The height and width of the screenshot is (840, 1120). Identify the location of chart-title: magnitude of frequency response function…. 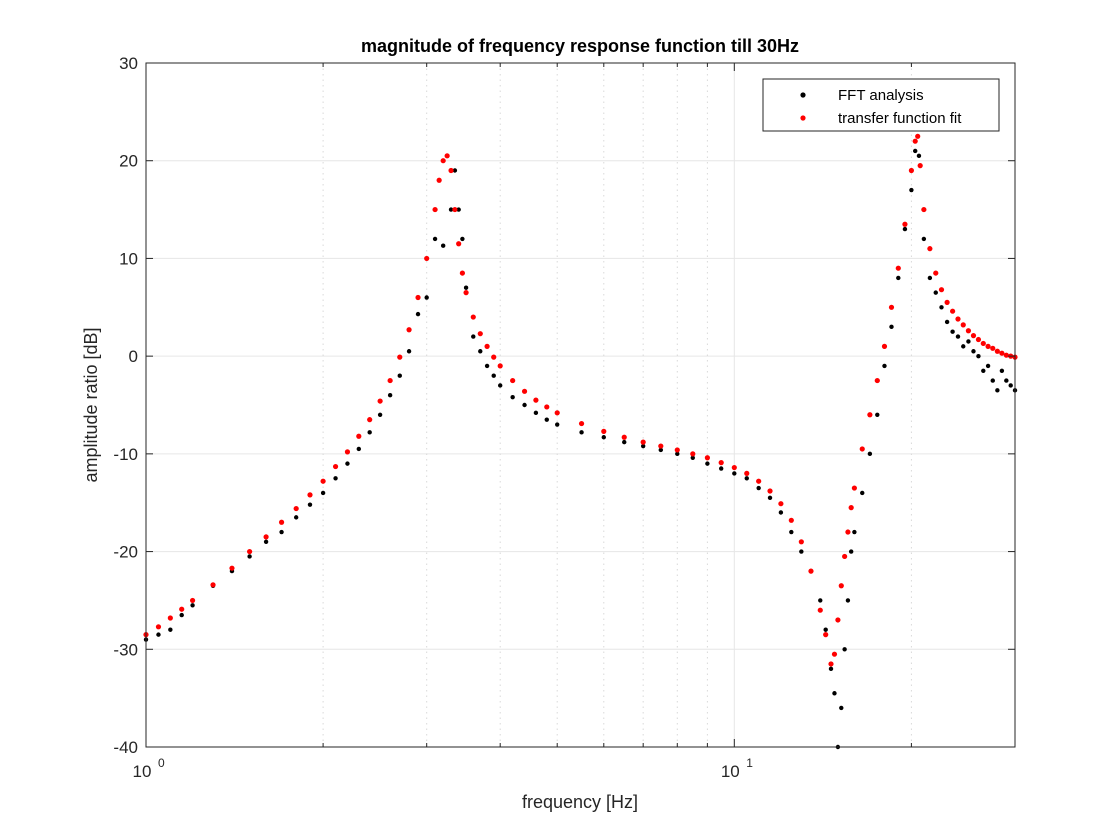
(580, 46).